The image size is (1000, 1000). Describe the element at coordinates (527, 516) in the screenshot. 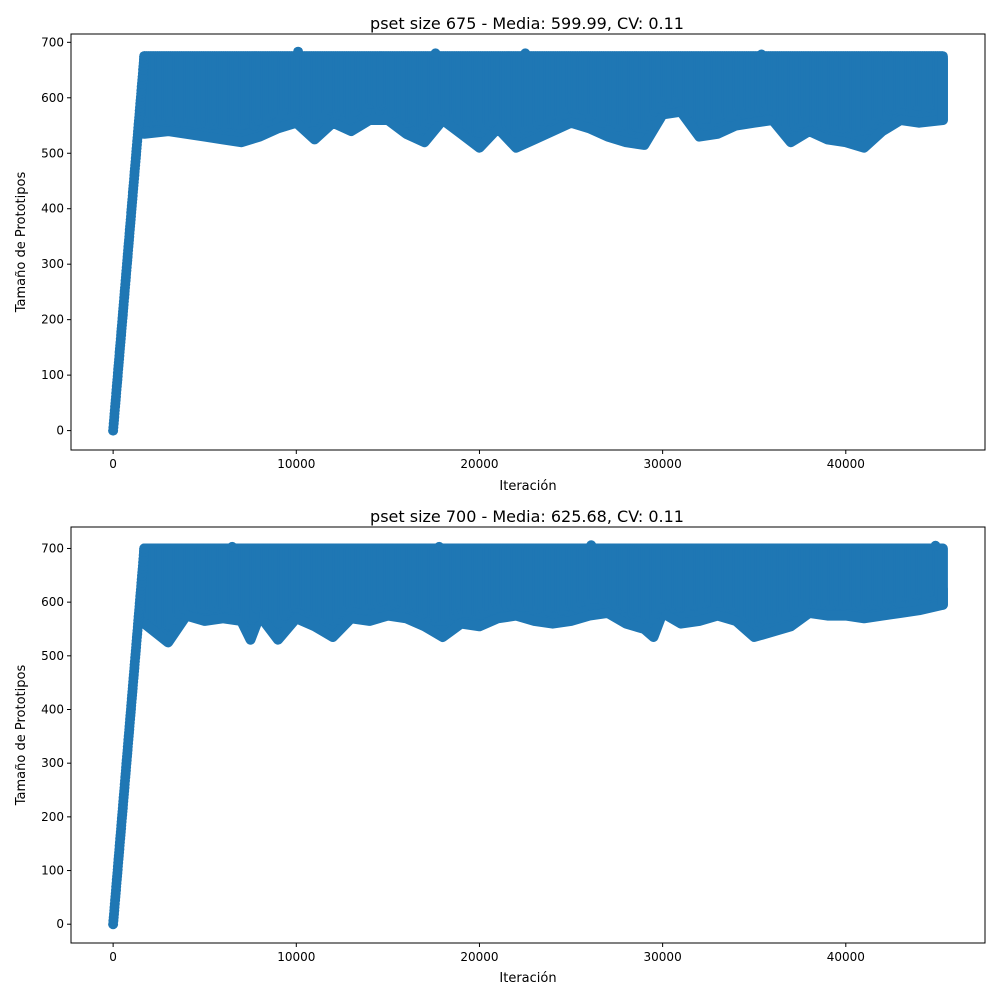

I see `chart-title: pset size 700 - Media: 625.68, CV: 0.11` at that location.